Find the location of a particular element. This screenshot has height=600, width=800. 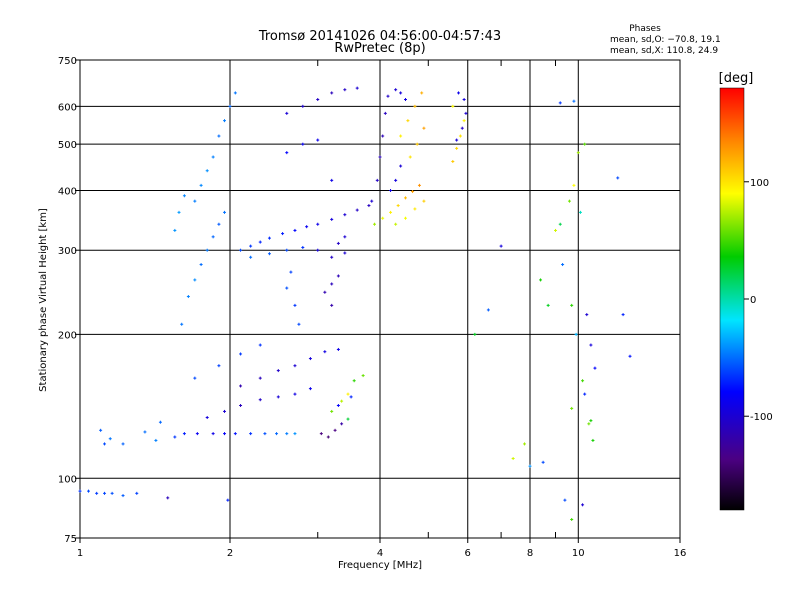

y-tick-label: 100 is located at coordinates (67, 479).